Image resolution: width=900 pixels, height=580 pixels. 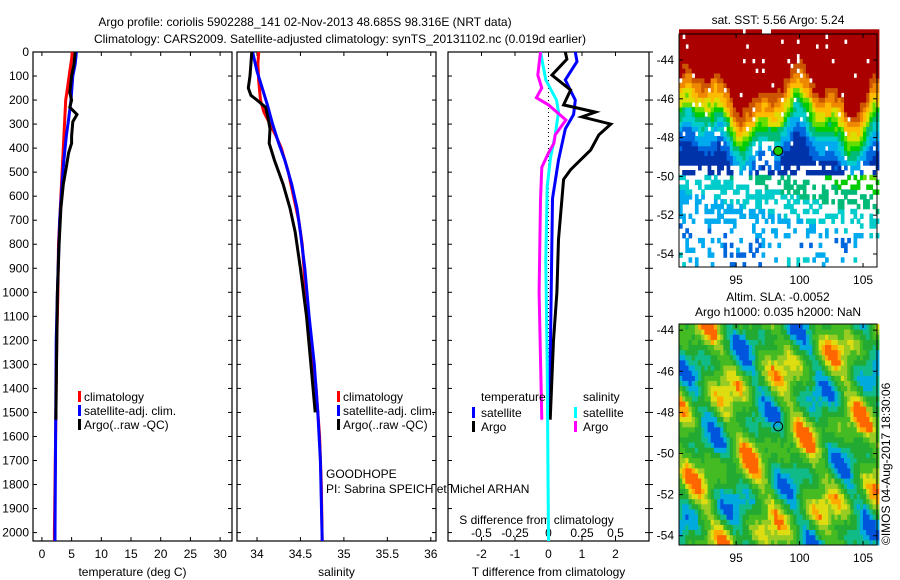 What do you see at coordinates (161, 554) in the screenshot?
I see `x-tick-label: 20` at bounding box center [161, 554].